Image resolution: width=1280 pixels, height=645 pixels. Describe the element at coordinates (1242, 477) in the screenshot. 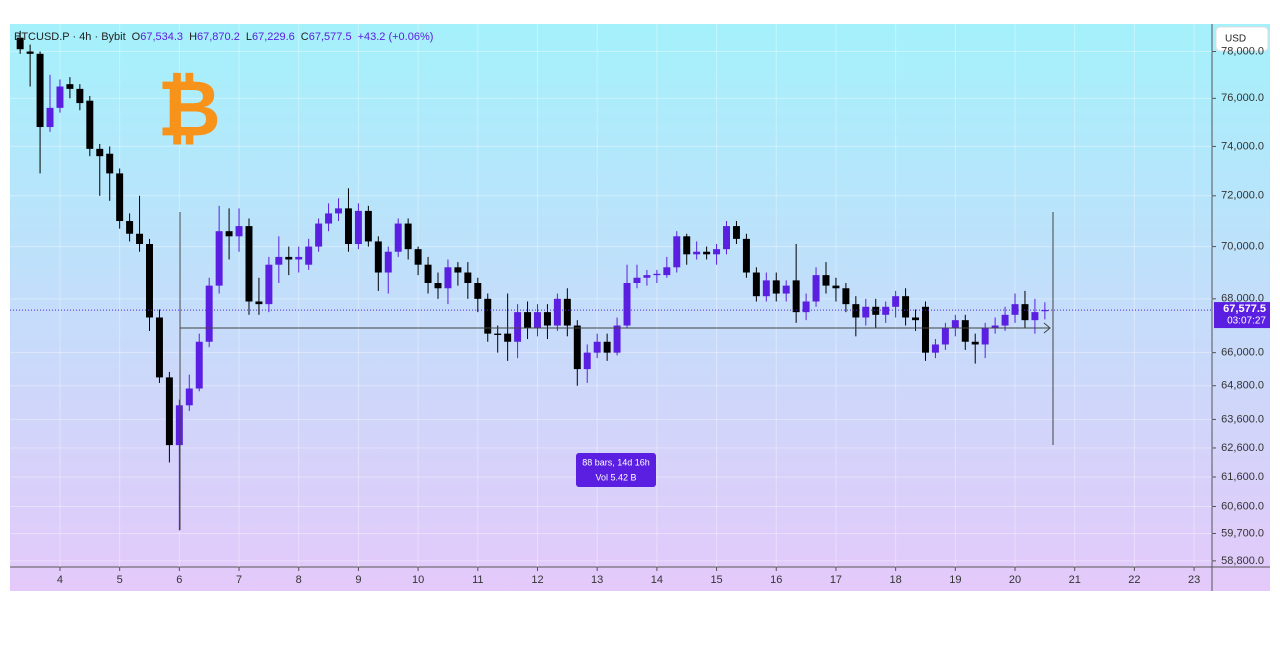

I see `y-tick-label: 61,600.0` at that location.